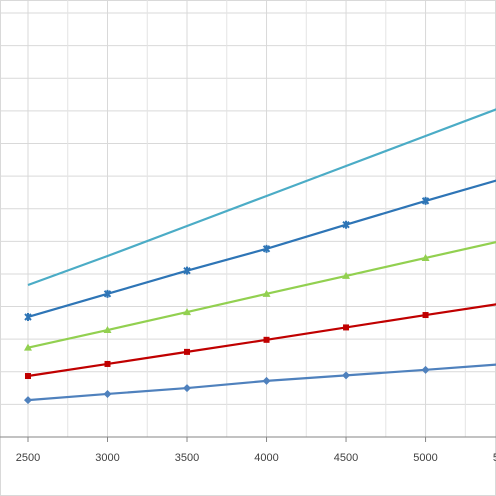 Image resolution: width=496 pixels, height=496 pixels. What do you see at coordinates (248, 450) in the screenshot?
I see `axes: 2500 3000 3500 4000 4500 5000 5500` at bounding box center [248, 450].